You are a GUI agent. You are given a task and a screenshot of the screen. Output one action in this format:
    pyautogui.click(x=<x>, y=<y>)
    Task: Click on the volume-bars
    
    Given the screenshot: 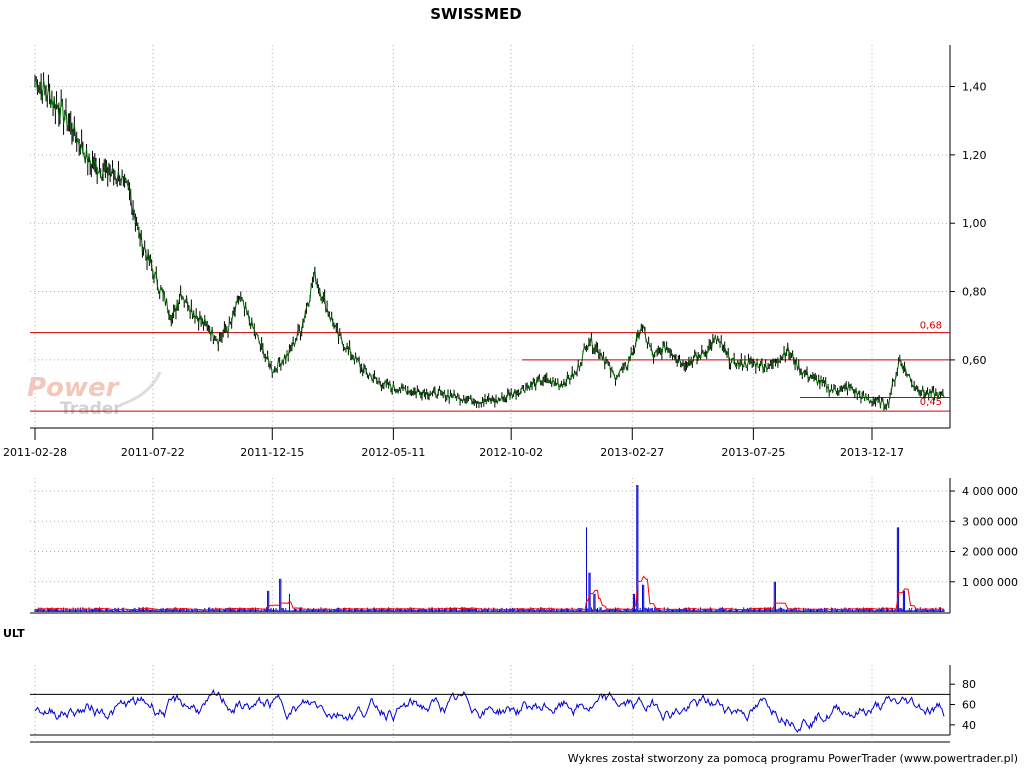 What is the action you would take?
    pyautogui.click(x=489, y=548)
    